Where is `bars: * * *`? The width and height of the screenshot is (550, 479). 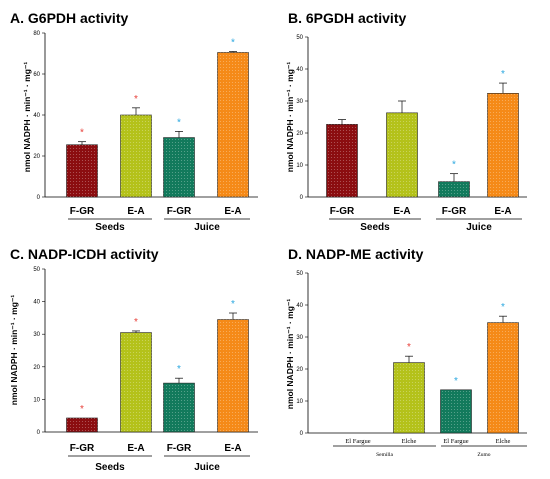 bars: * * * is located at coordinates (456, 368).